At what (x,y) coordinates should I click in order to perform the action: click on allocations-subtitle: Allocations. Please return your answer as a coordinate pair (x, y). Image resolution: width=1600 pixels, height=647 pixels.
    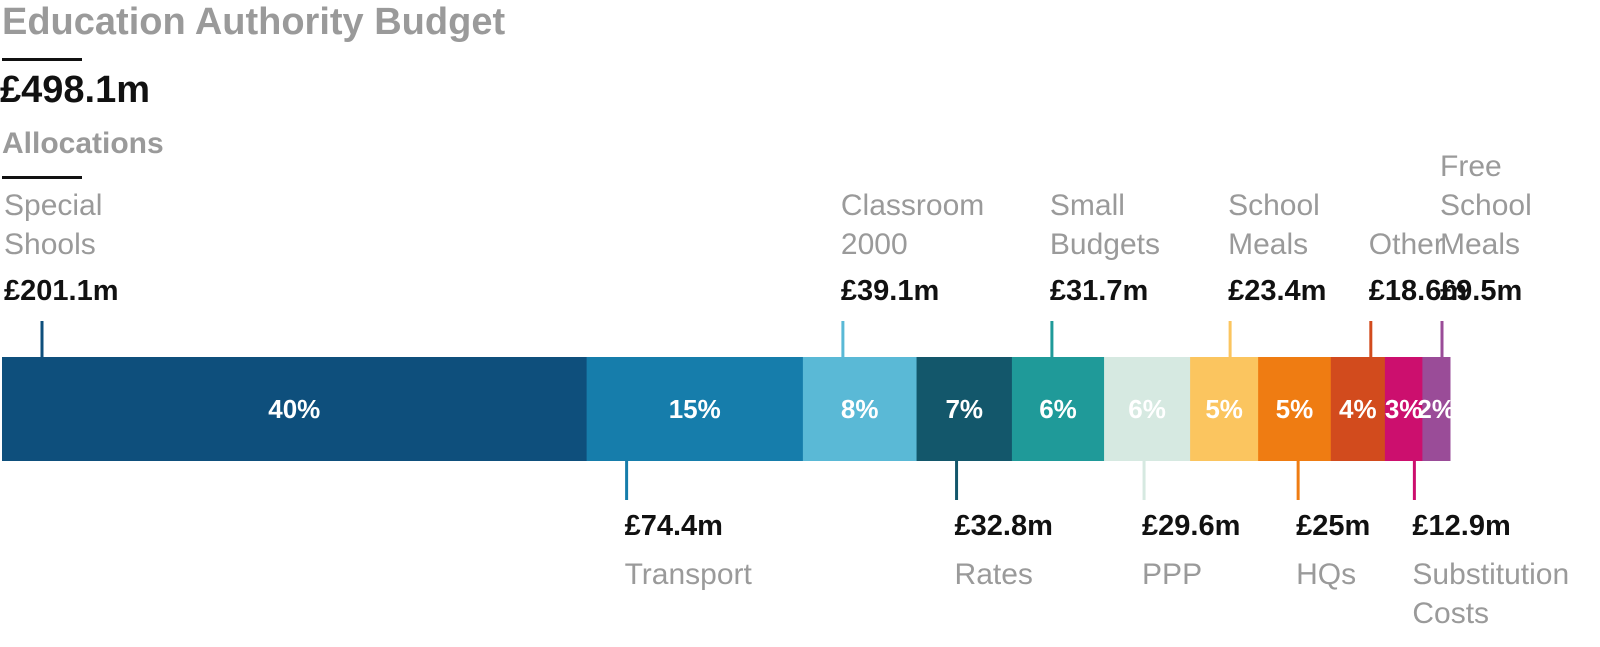
    Looking at the image, I should click on (83, 143).